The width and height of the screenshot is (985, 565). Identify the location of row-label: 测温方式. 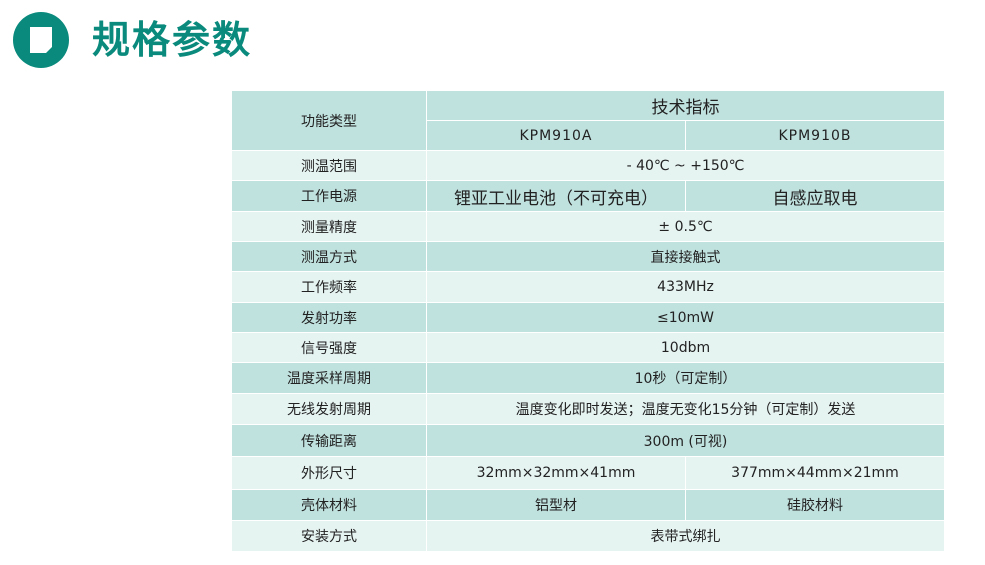
(329, 256).